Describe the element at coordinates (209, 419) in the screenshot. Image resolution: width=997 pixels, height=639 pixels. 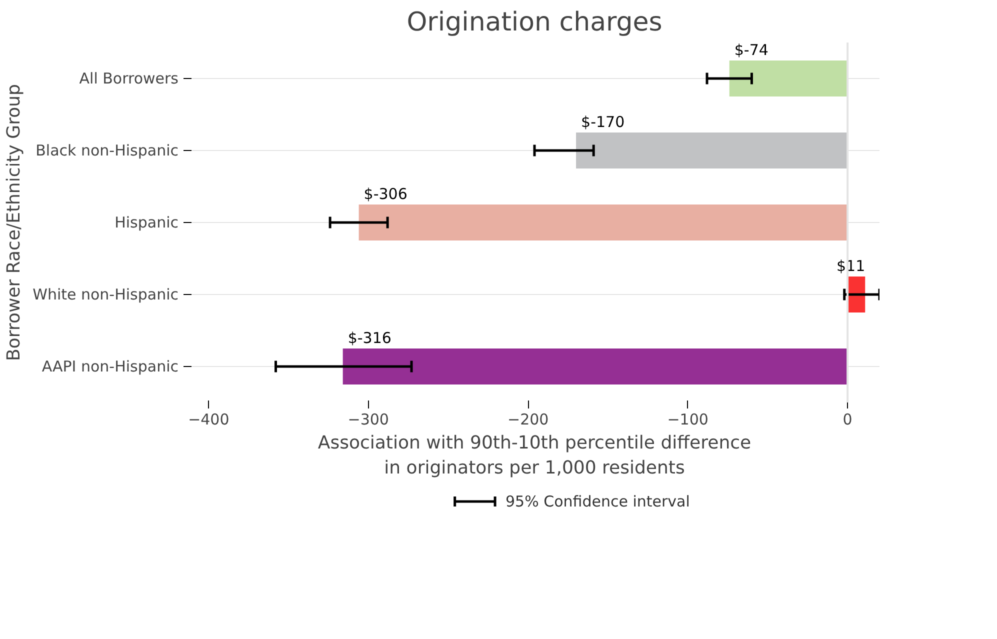
I see `x-tick-label: −400` at that location.